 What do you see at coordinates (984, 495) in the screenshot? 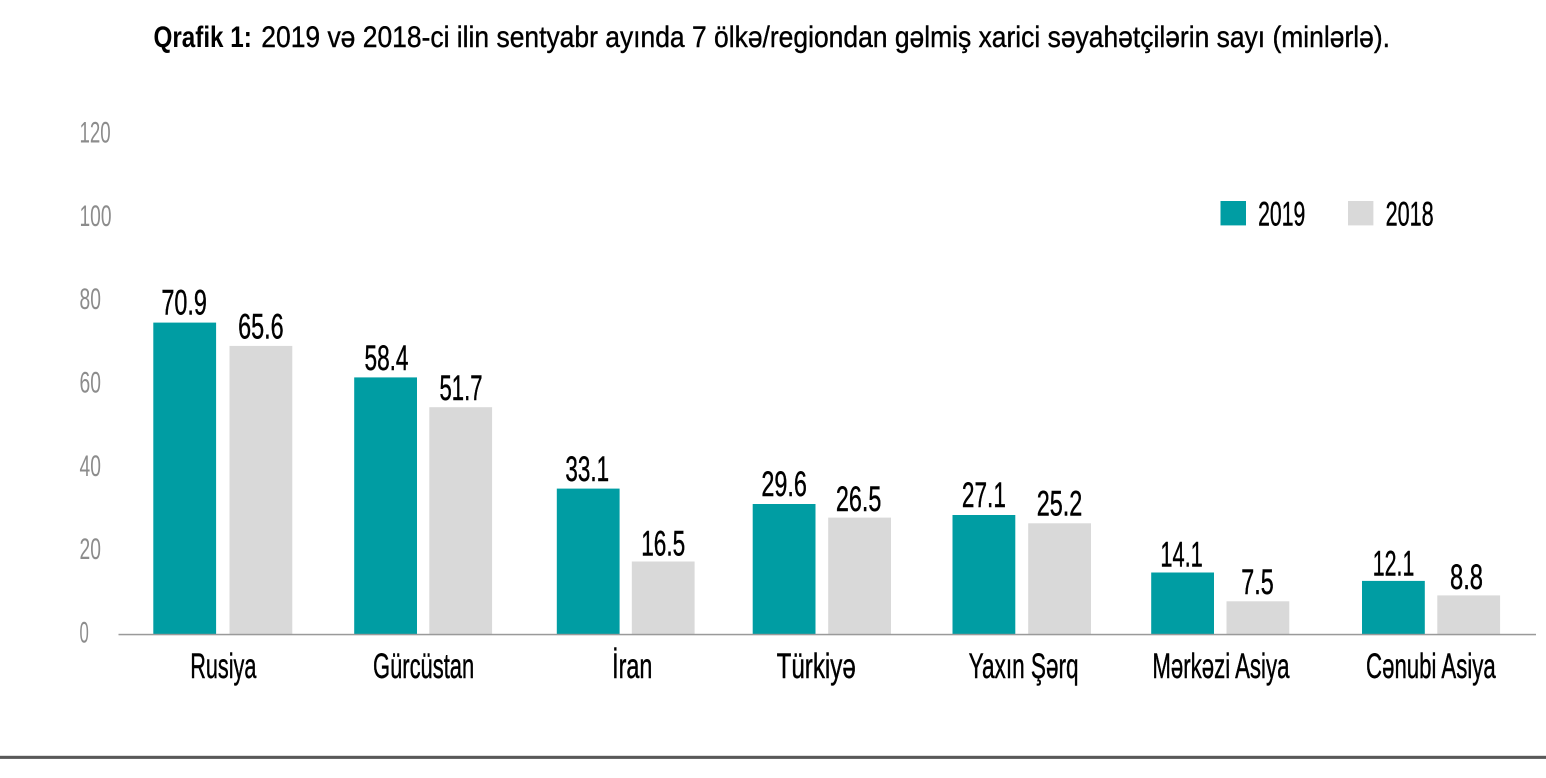
I see `svg-text: 27.1` at bounding box center [984, 495].